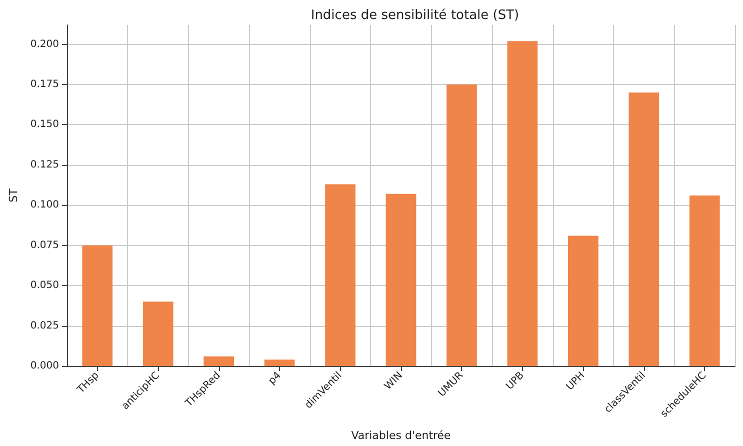 This screenshot has width=743, height=446. I want to click on y-tick-label: 0.200, so click(44, 44).